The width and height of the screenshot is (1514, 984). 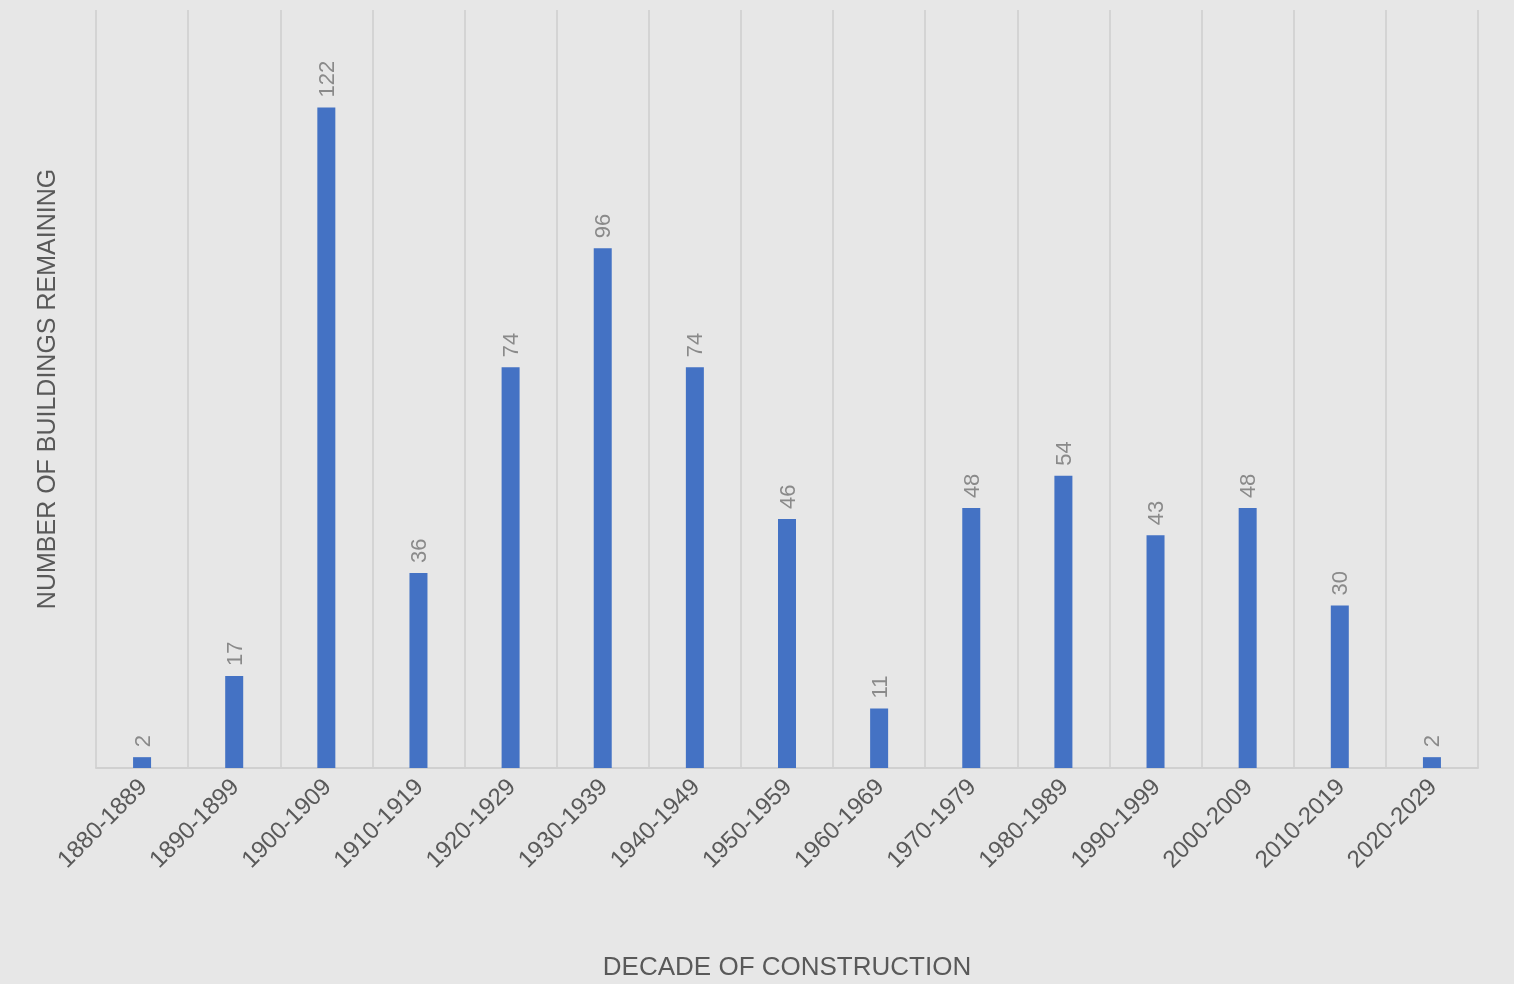 I want to click on data-label: 46, so click(x=787, y=496).